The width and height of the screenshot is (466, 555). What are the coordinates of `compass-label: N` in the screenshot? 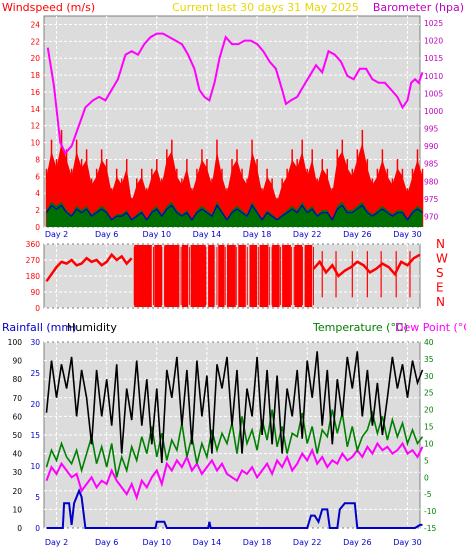 It's located at (440, 302).